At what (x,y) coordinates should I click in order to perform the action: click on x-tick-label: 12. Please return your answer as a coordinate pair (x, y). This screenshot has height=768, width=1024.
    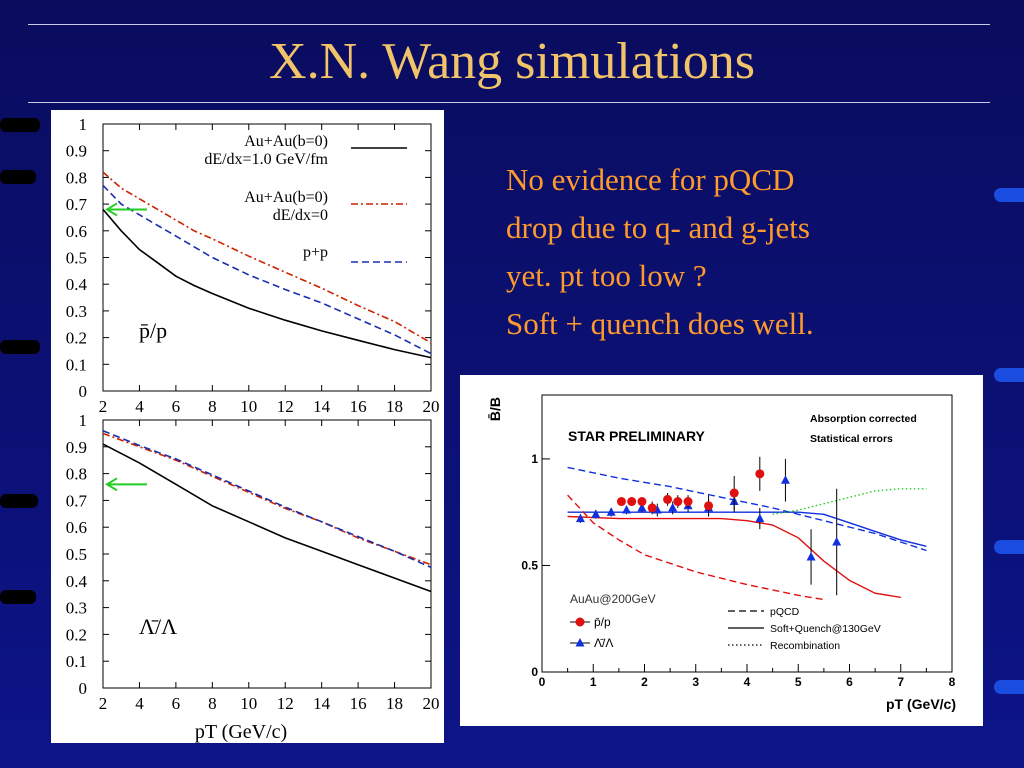
    Looking at the image, I should click on (285, 406).